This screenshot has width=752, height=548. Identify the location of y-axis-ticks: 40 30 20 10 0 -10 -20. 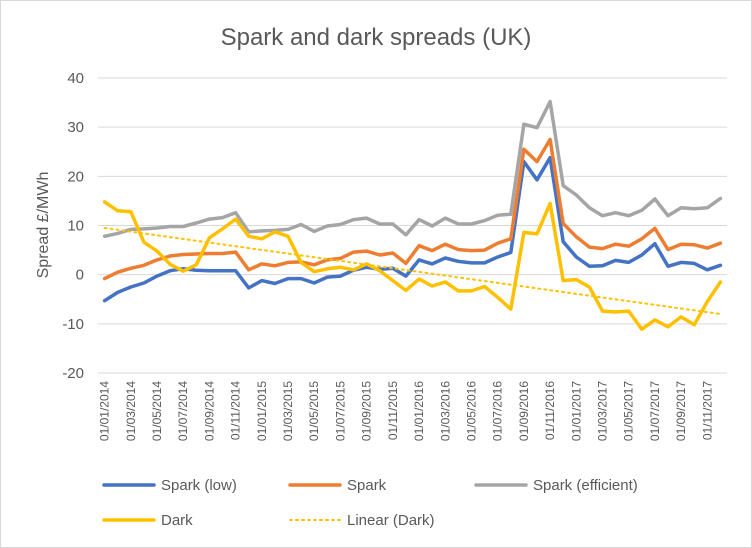
(73, 226).